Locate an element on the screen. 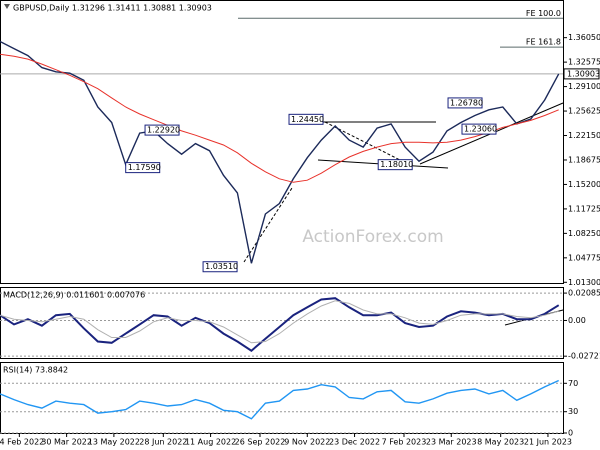 The width and height of the screenshot is (600, 450). y-tick-label: 1.01300 is located at coordinates (584, 282).